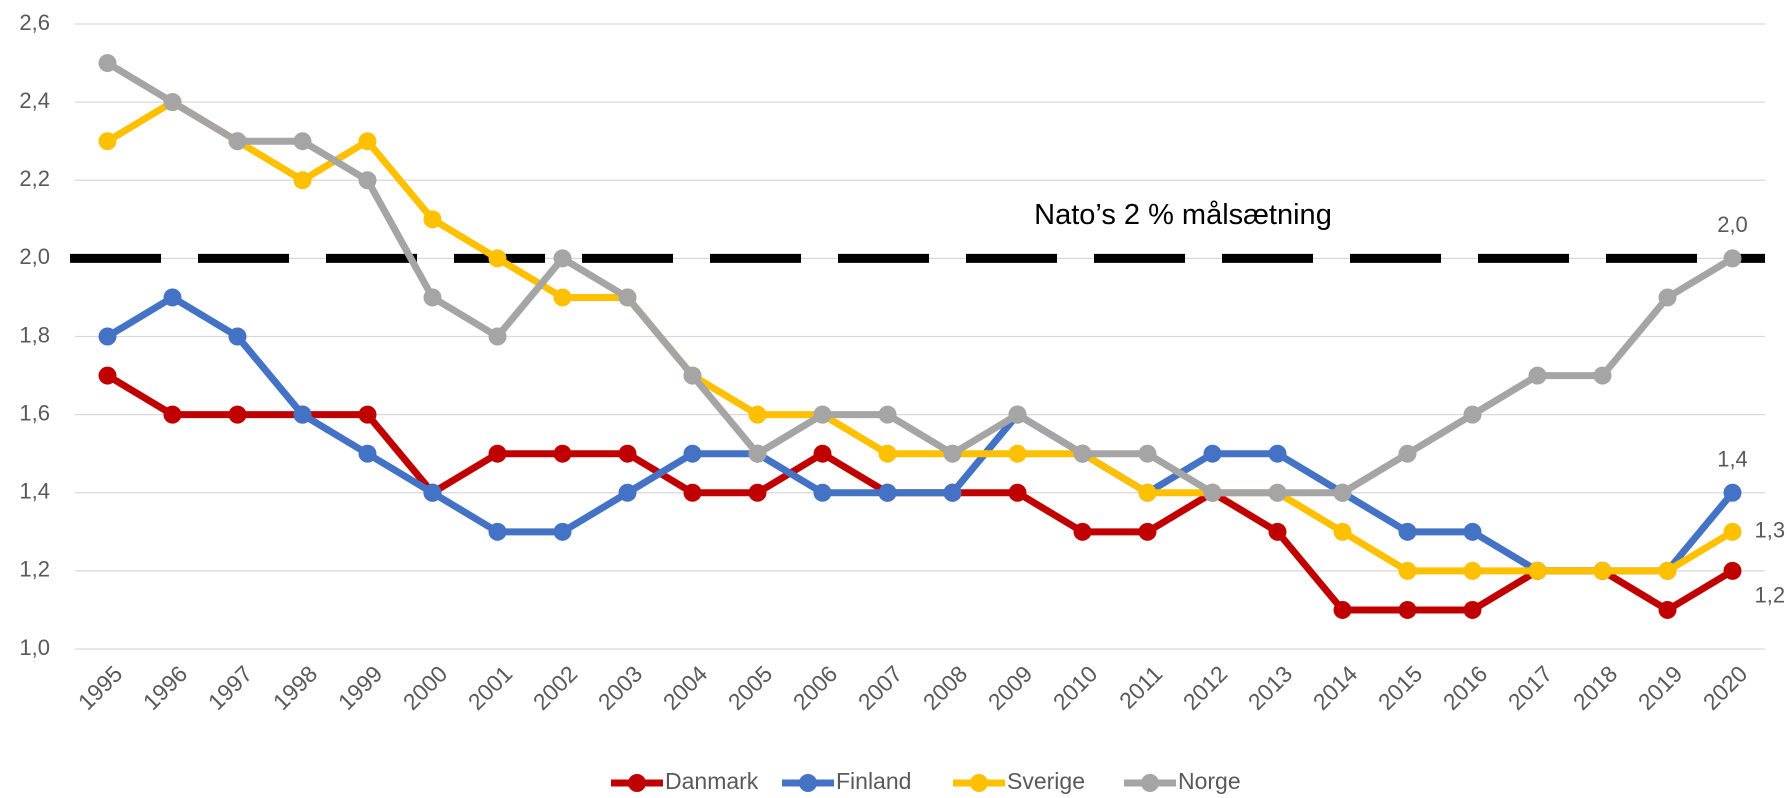 The height and width of the screenshot is (798, 1787). Describe the element at coordinates (750, 687) in the screenshot. I see `x-tick-label: 2005` at that location.